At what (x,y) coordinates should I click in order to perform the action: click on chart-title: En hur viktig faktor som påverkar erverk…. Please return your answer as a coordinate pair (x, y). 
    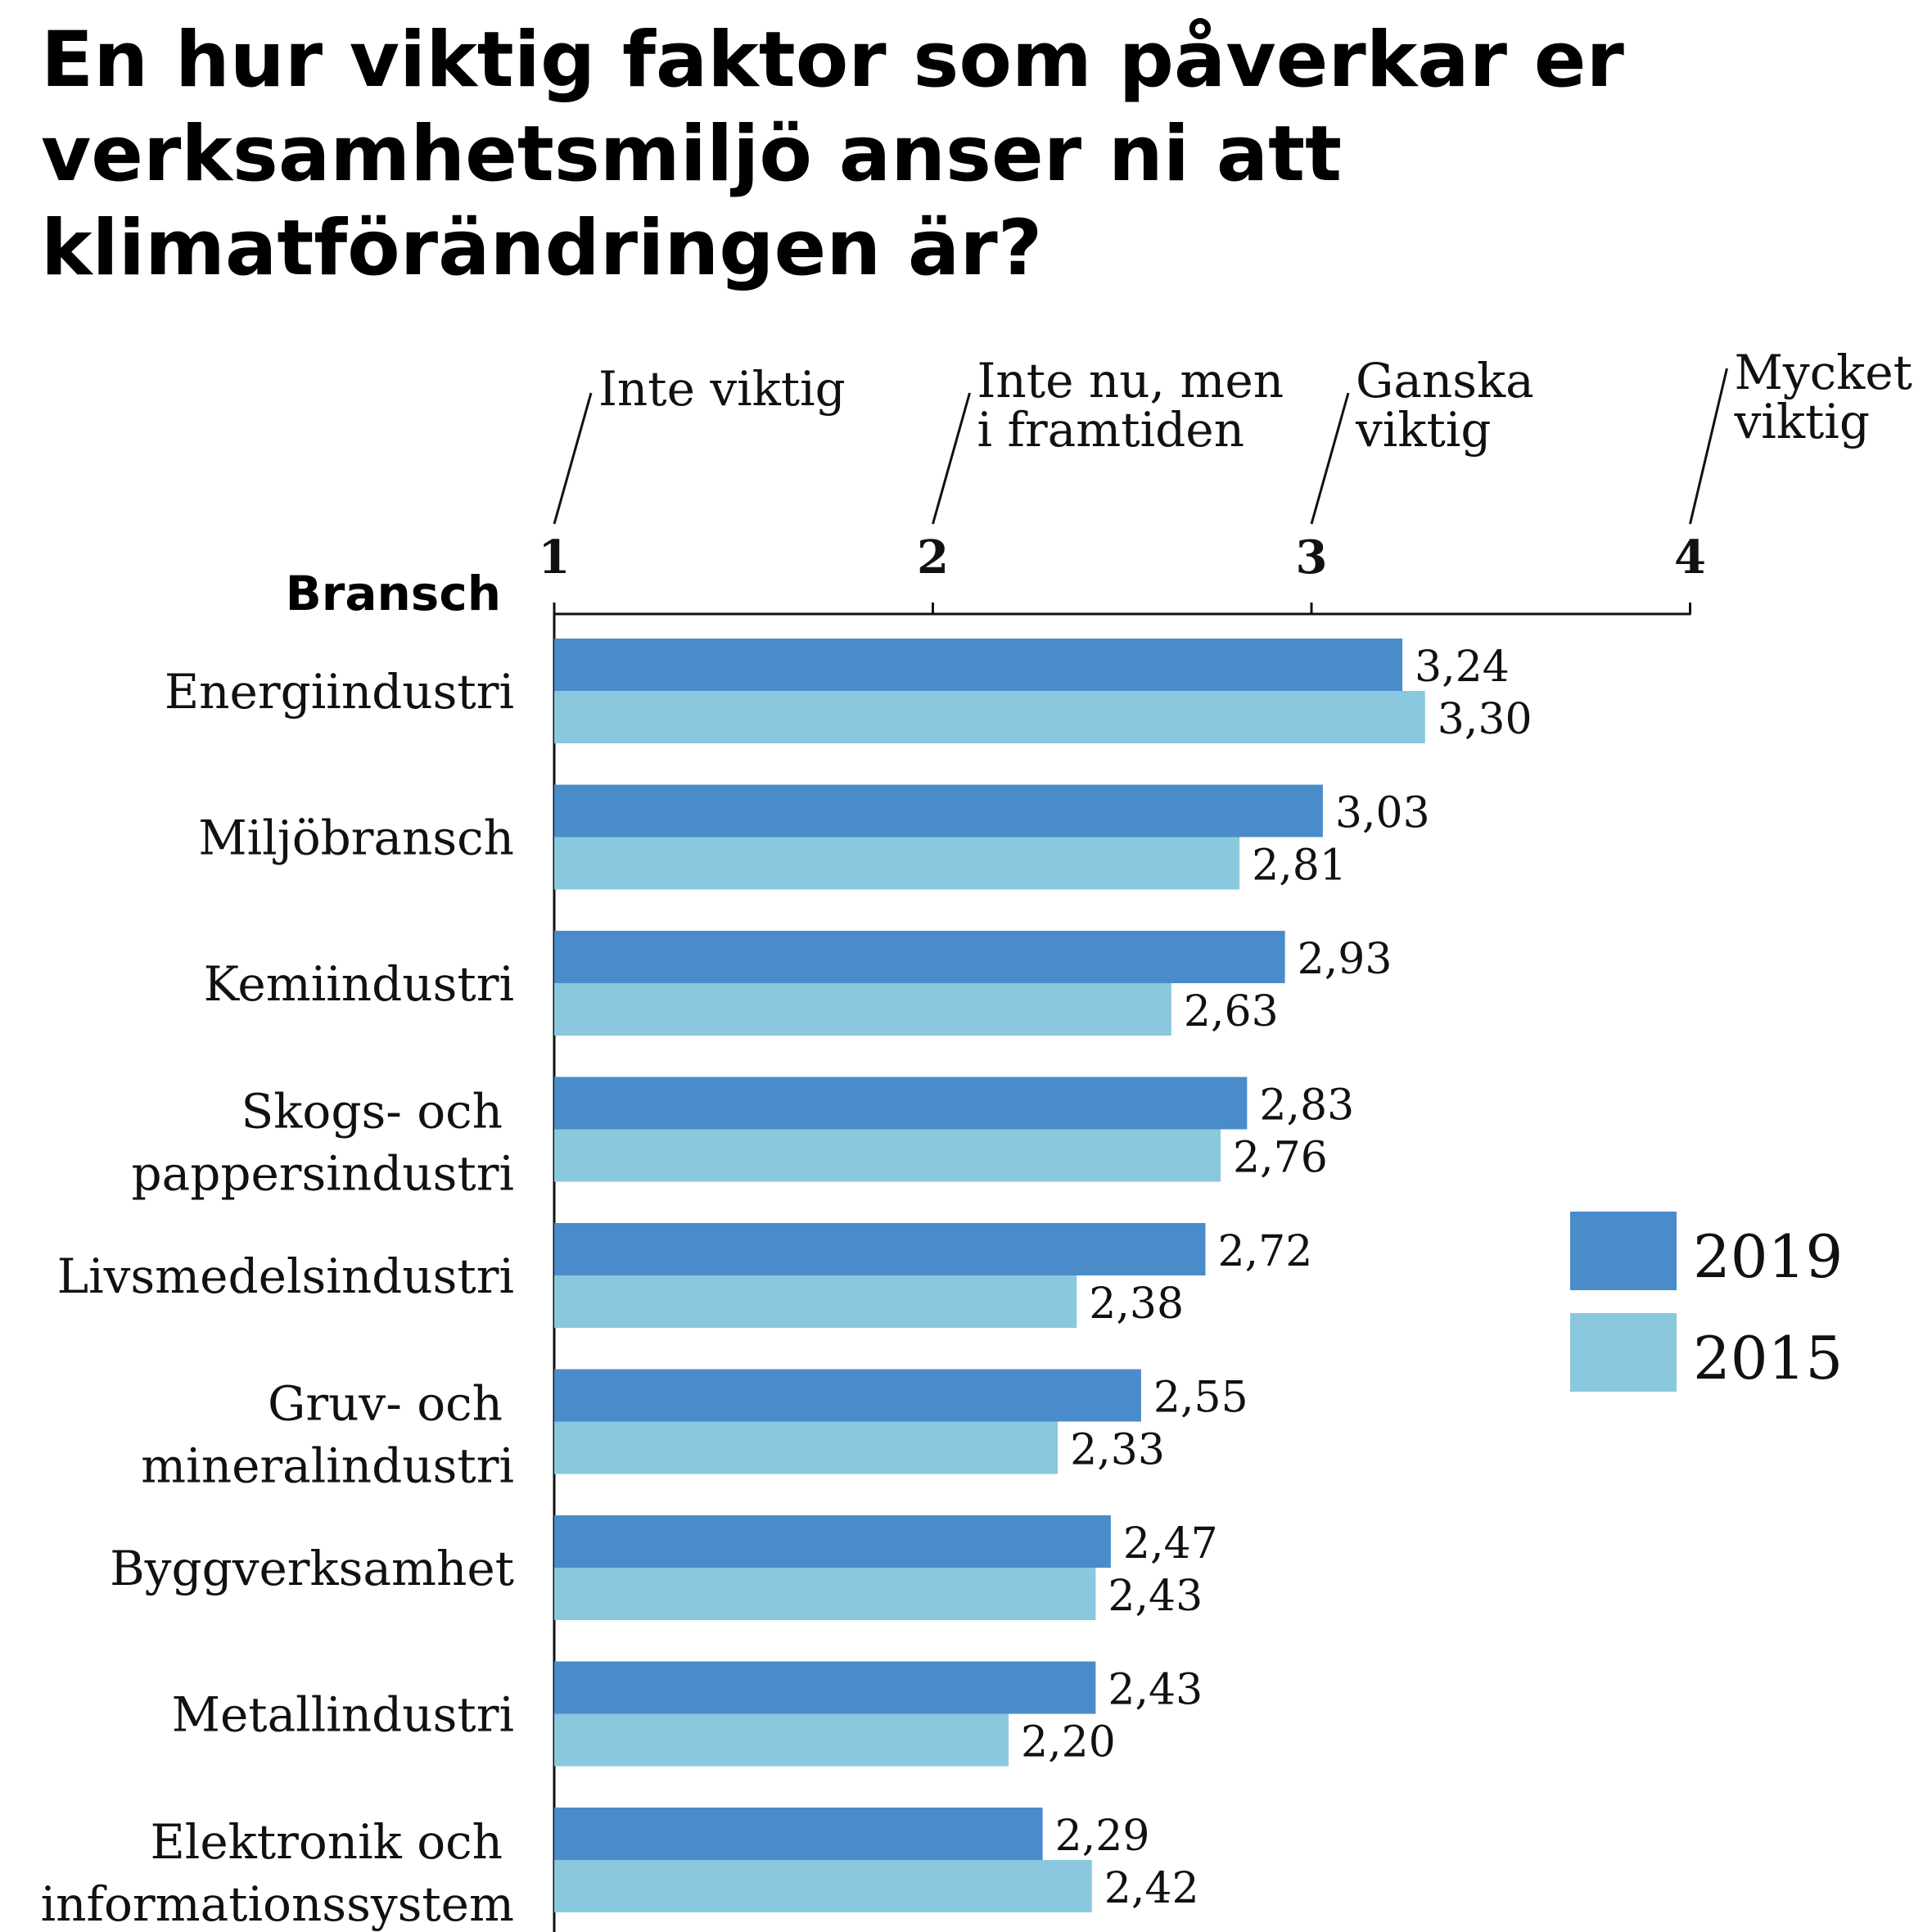
    Looking at the image, I should click on (832, 154).